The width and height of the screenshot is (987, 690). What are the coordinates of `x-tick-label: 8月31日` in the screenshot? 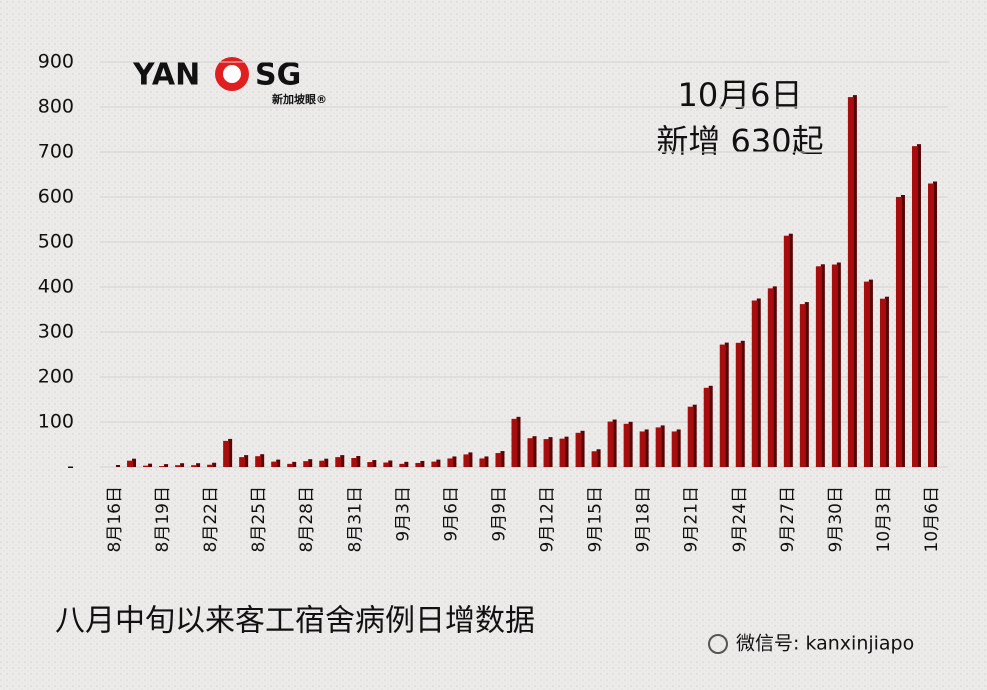 It's located at (355, 519).